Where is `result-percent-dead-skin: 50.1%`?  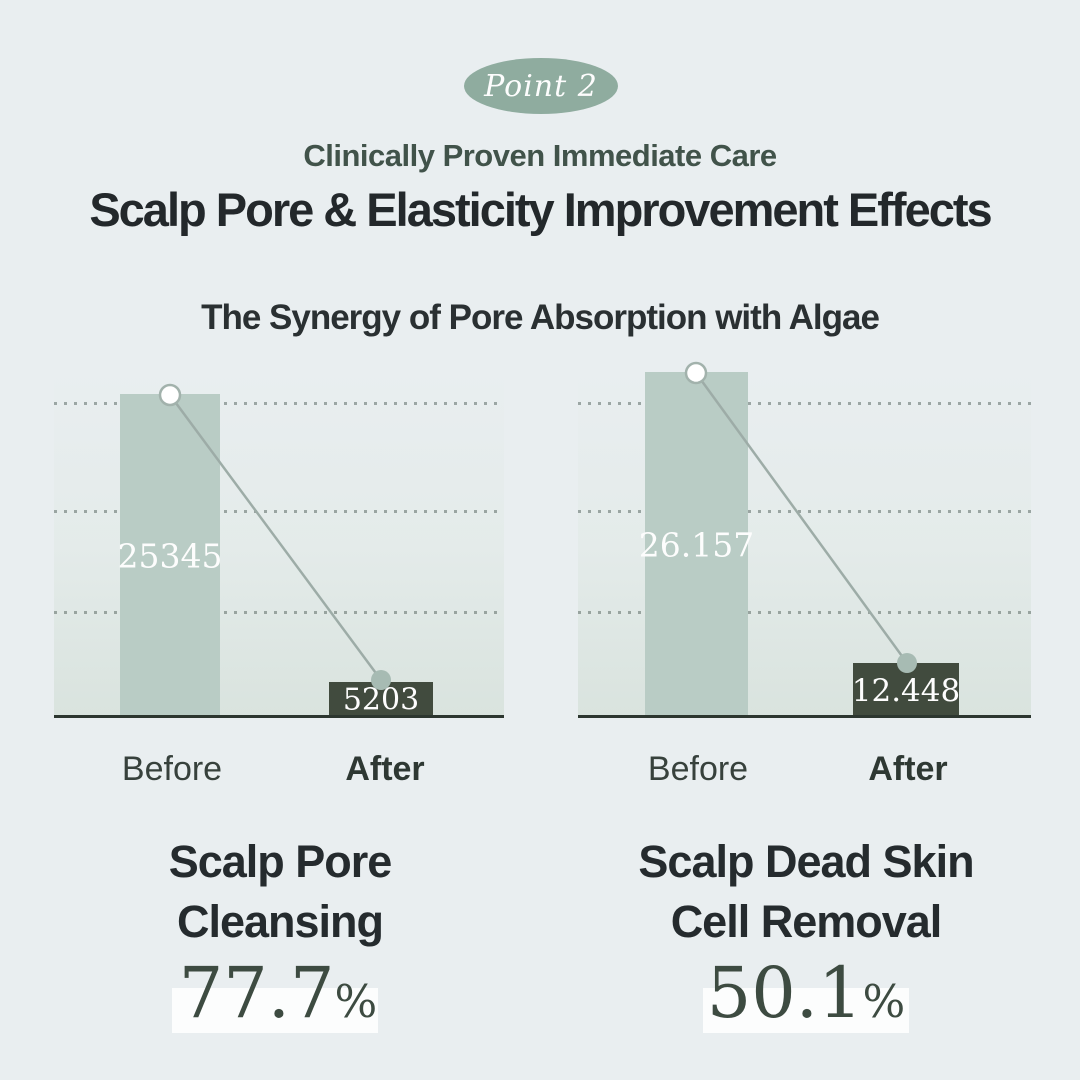 result-percent-dead-skin: 50.1% is located at coordinates (806, 997).